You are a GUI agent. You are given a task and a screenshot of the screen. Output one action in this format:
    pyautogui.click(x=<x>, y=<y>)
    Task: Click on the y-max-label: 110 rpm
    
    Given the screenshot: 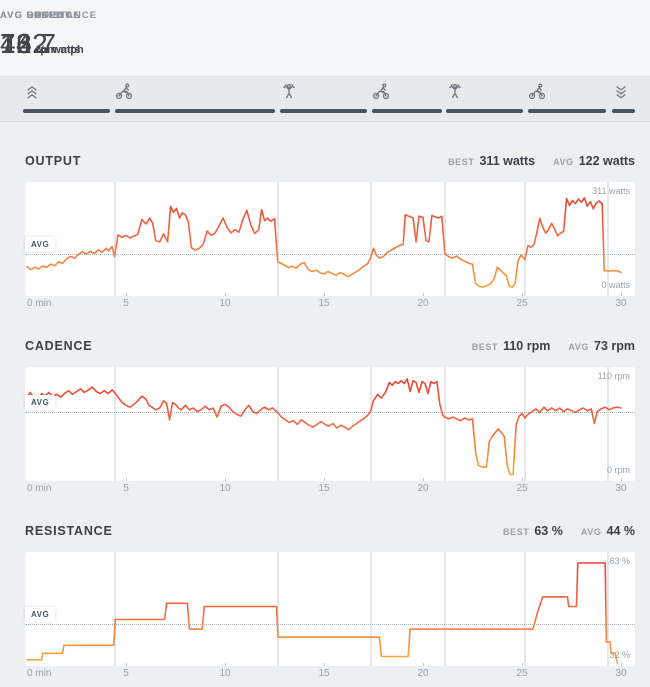 What is the action you would take?
    pyautogui.click(x=613, y=376)
    